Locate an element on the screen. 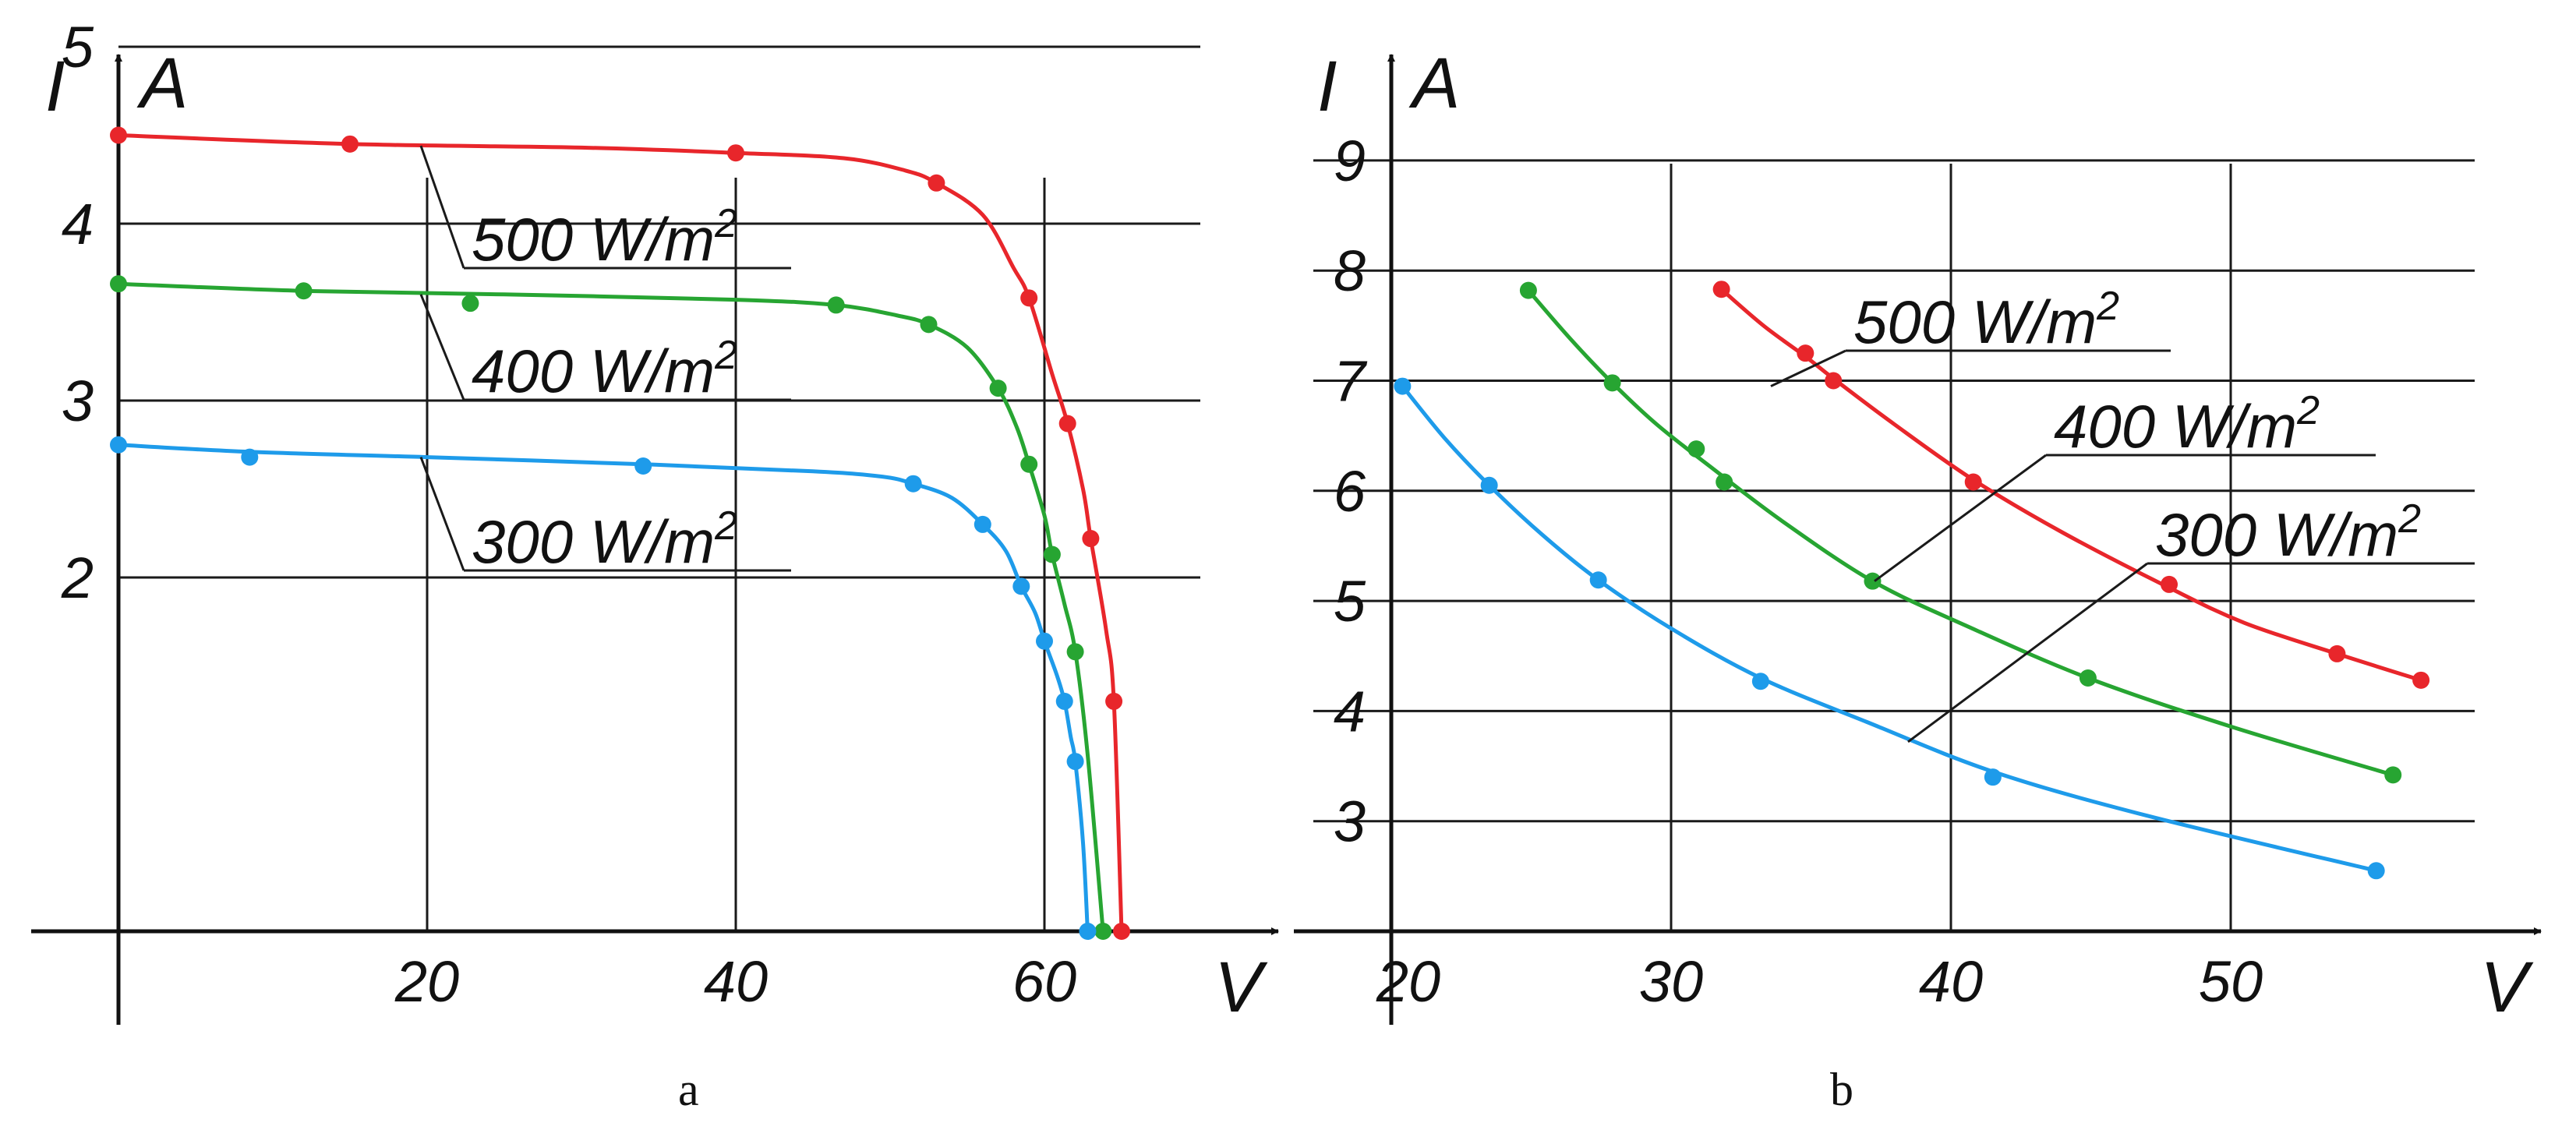 The width and height of the screenshot is (2576, 1130). y-tick-label-6: 6 is located at coordinates (1350, 492).